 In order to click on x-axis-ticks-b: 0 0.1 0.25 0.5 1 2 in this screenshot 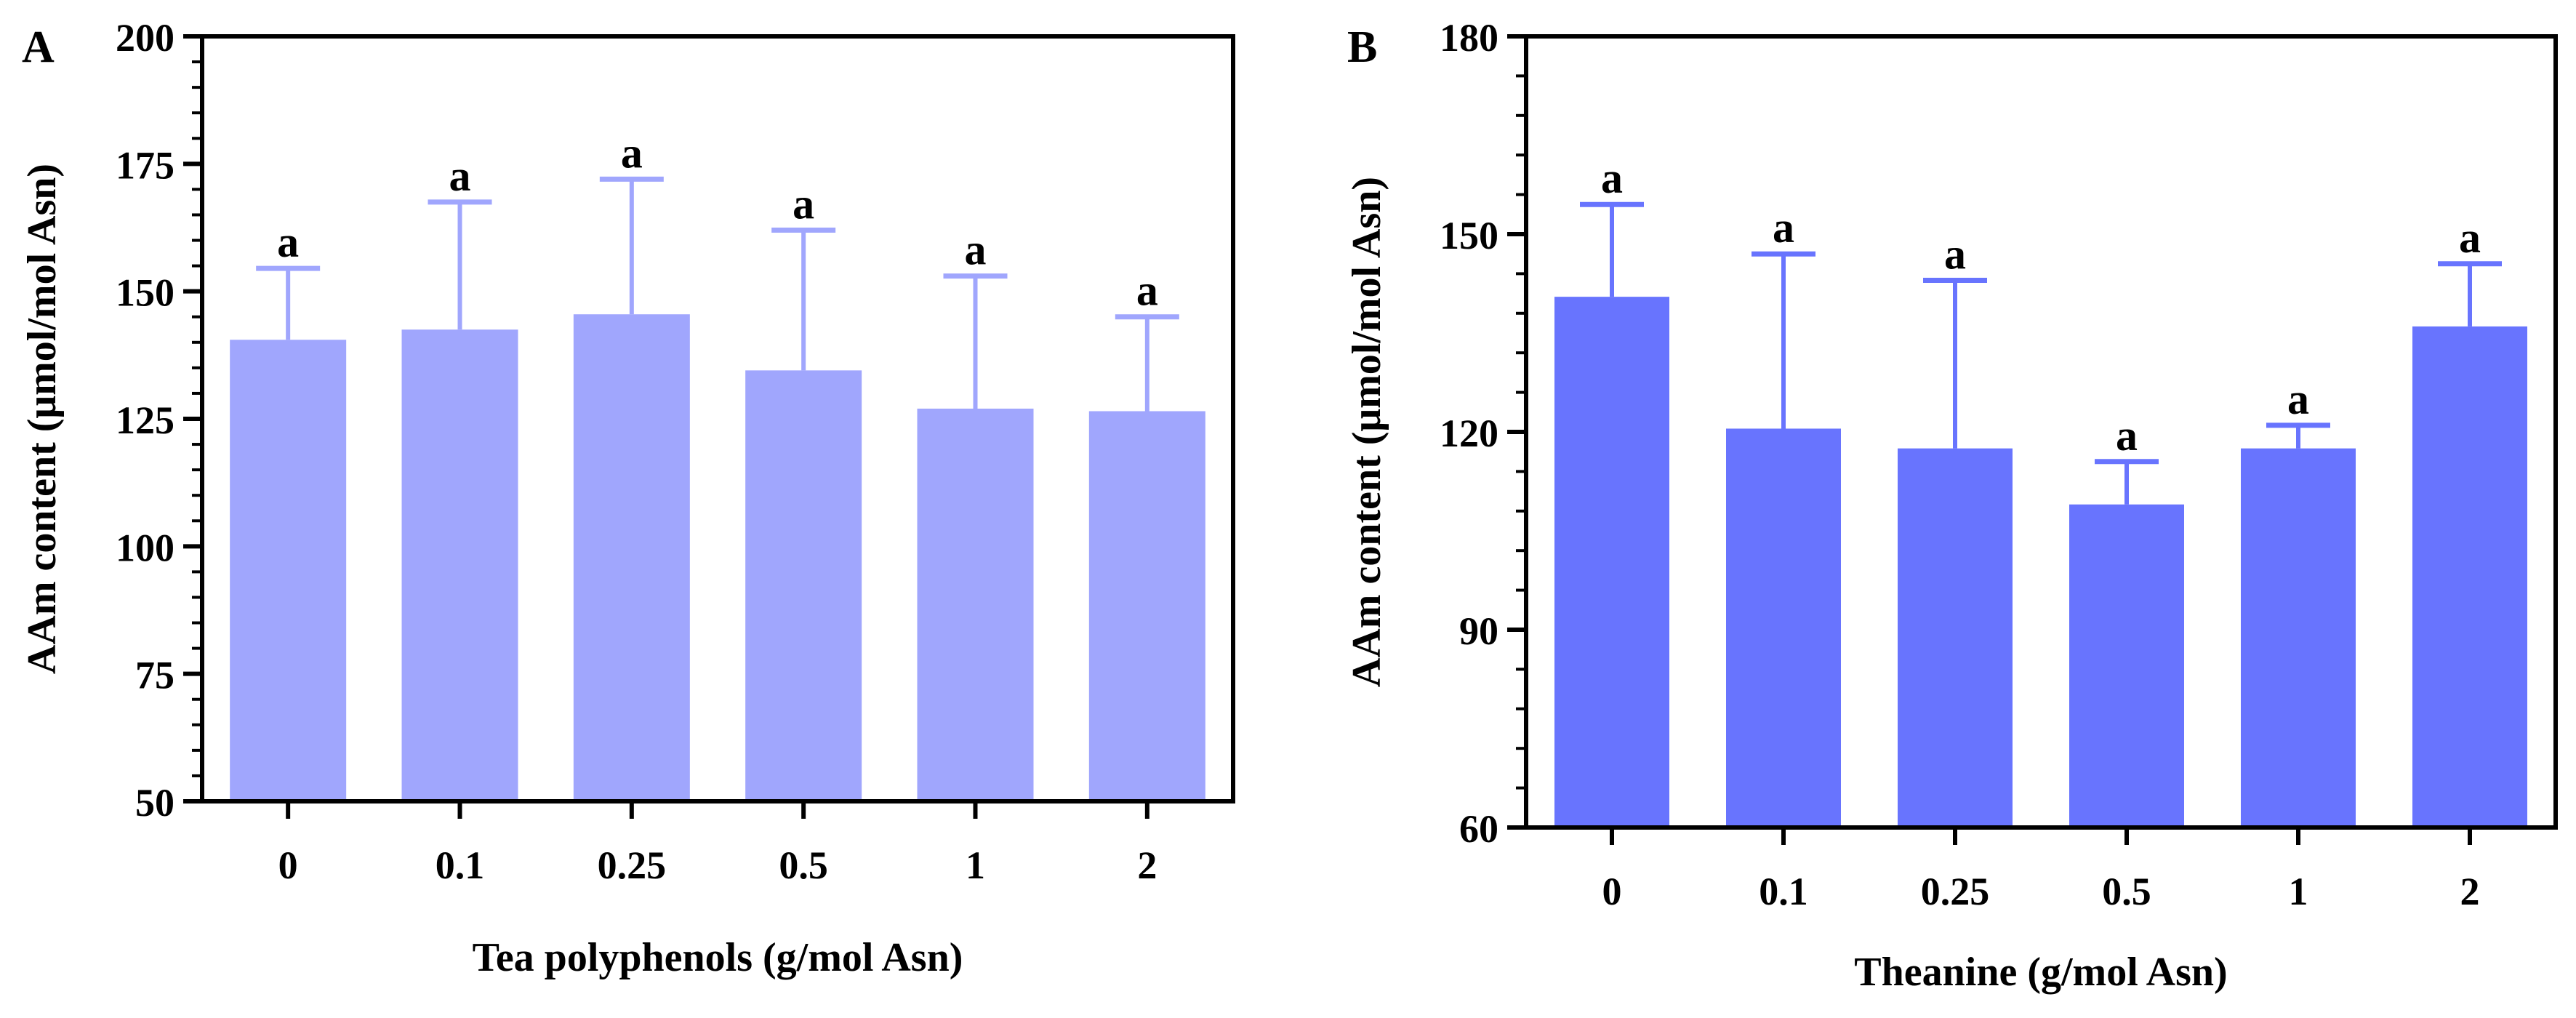, I will do `click(2041, 870)`.